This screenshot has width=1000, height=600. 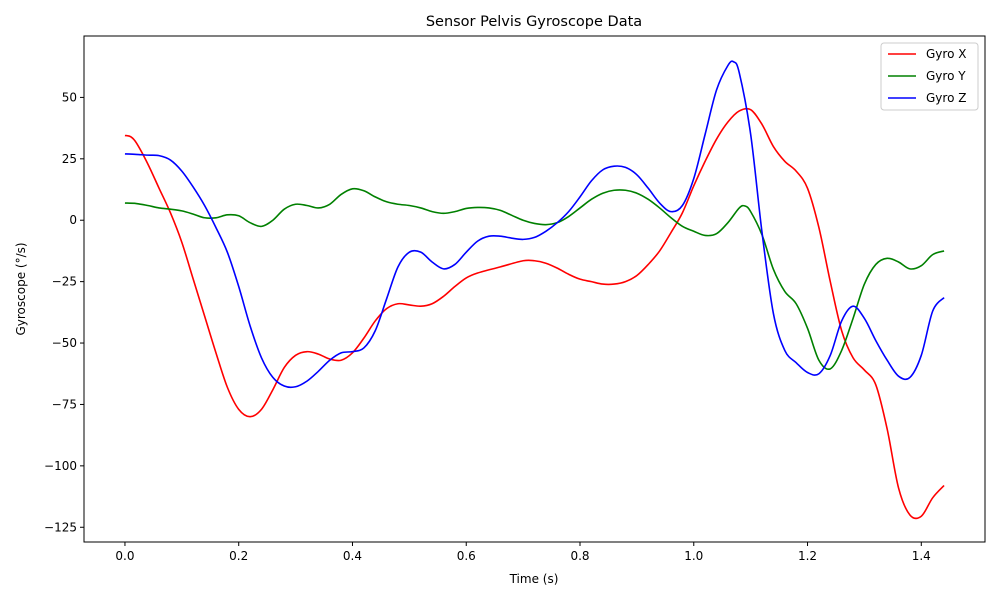 What do you see at coordinates (946, 54) in the screenshot?
I see `legend-label-gyro-x: Gyro X` at bounding box center [946, 54].